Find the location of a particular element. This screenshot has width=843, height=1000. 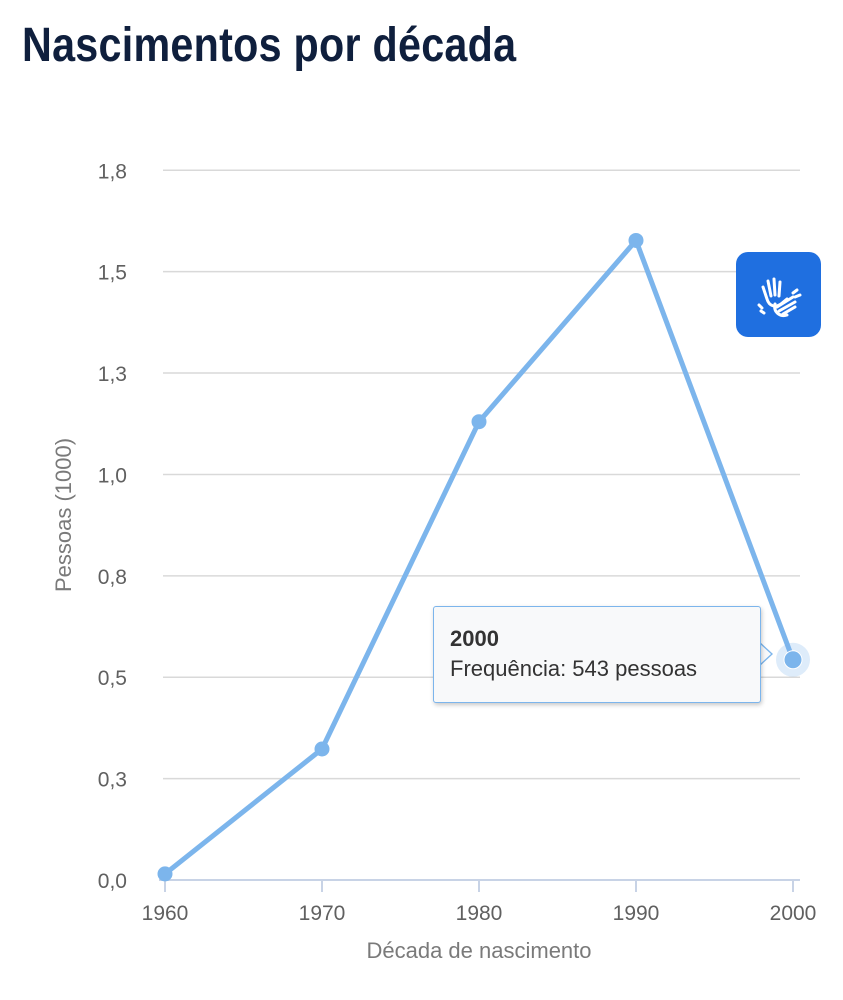

y-tick-label: 1,5 is located at coordinates (112, 273).